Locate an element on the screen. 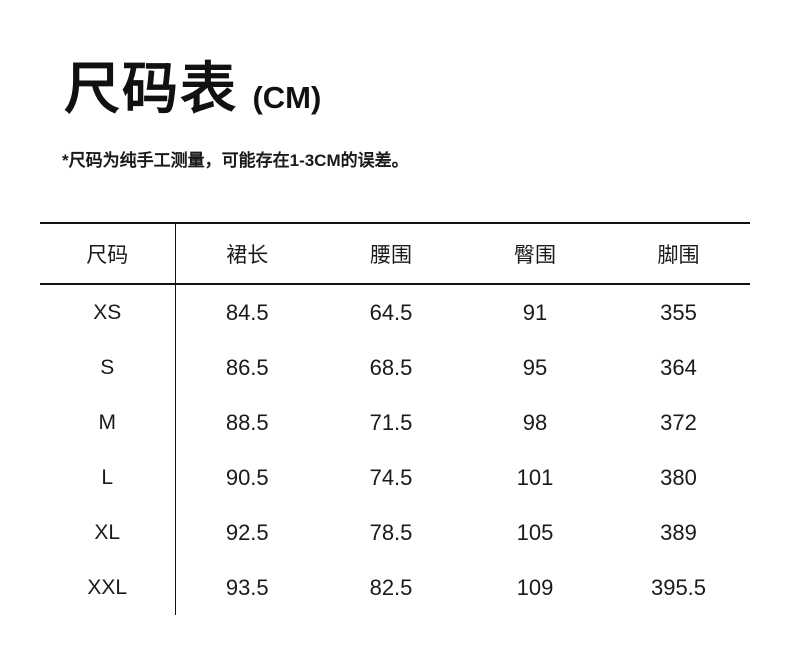 The height and width of the screenshot is (649, 790). value-cell: 395.5 is located at coordinates (678, 587).